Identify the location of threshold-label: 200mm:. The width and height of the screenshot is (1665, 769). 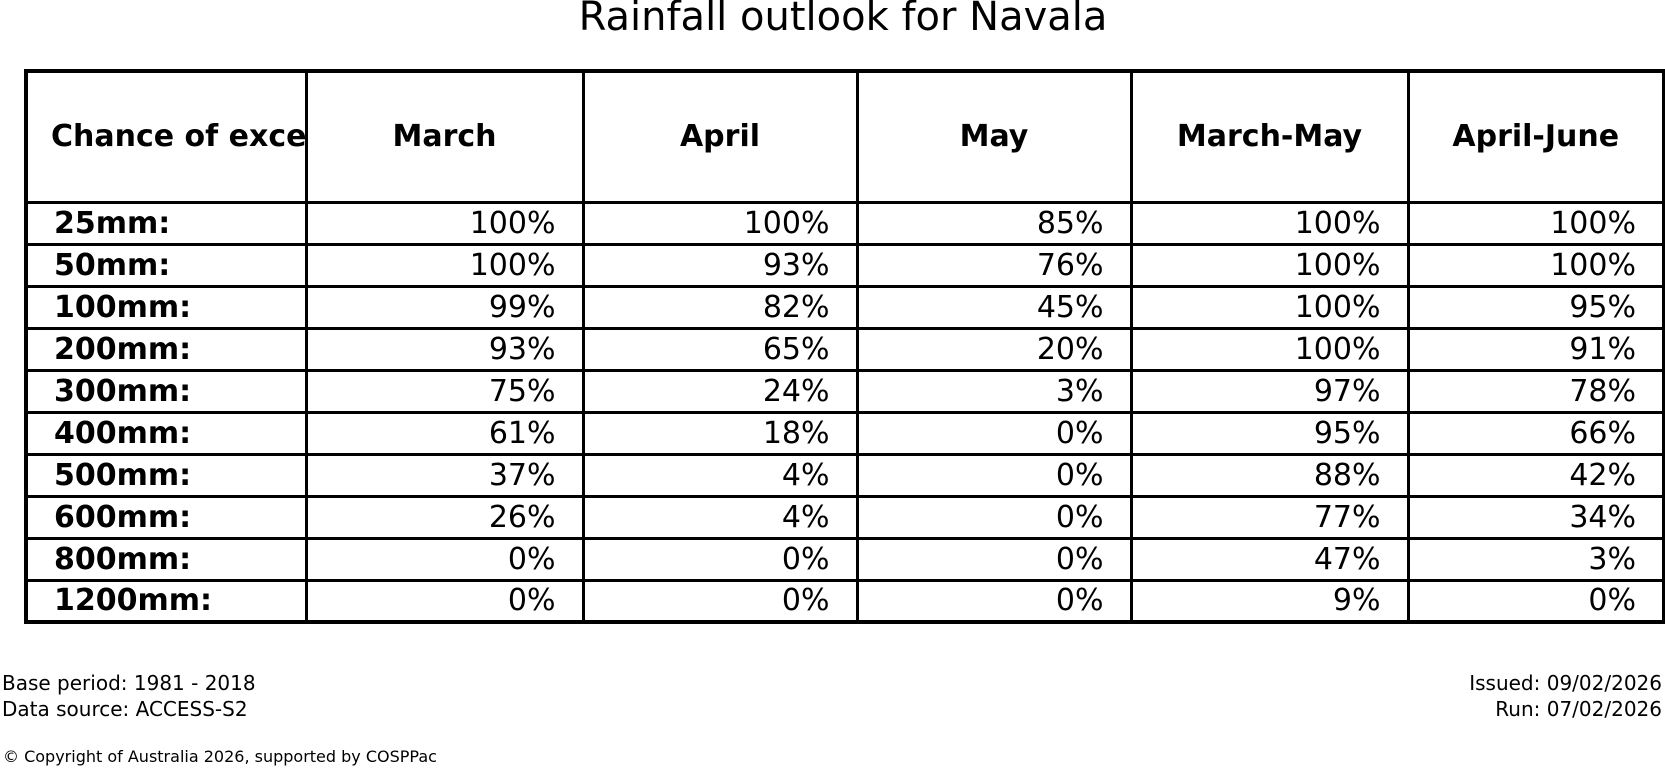
(166, 349).